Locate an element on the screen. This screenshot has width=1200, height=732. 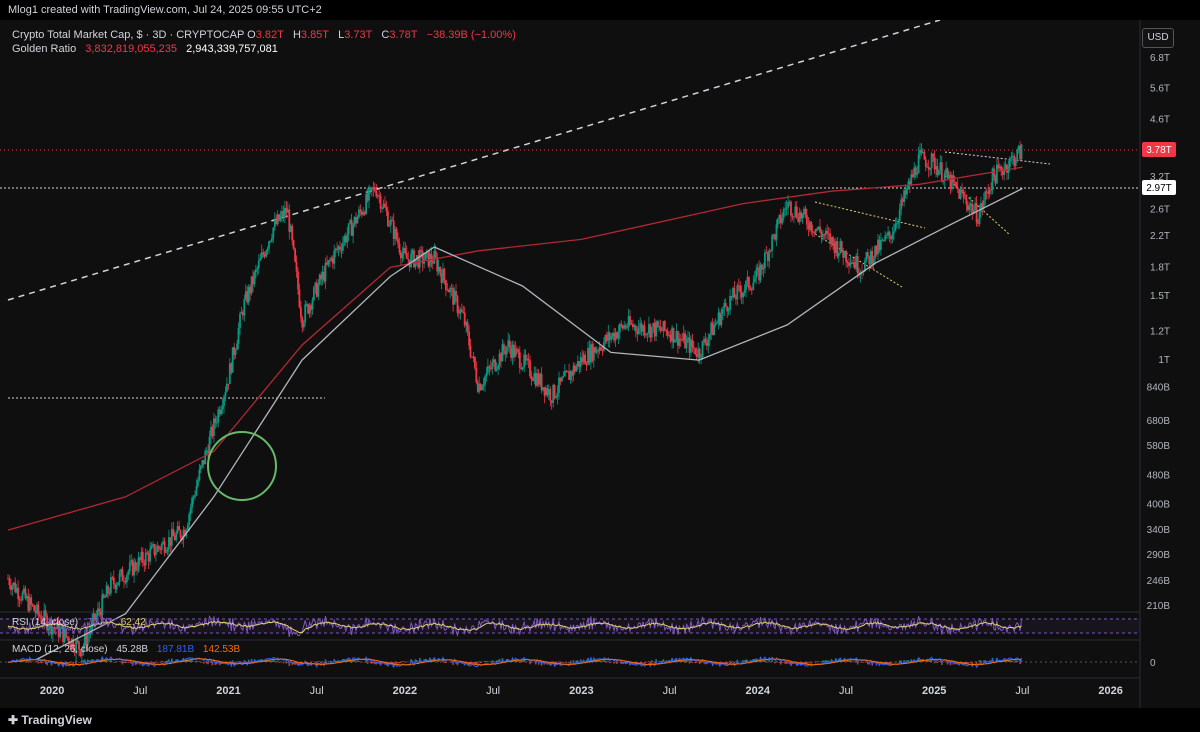
wedge-upper-line is located at coordinates (870, 215).